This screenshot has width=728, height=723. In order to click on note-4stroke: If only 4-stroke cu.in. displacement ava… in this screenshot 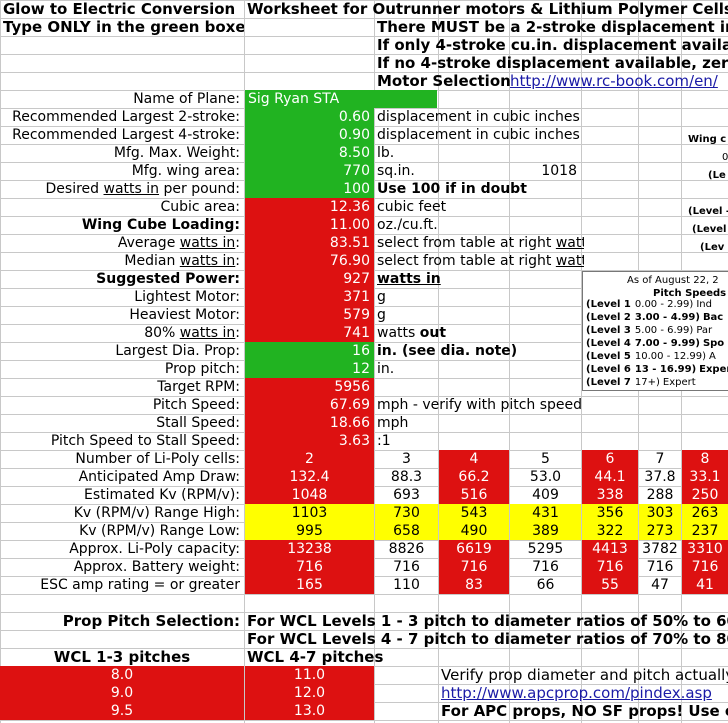, I will do `click(552, 45)`.